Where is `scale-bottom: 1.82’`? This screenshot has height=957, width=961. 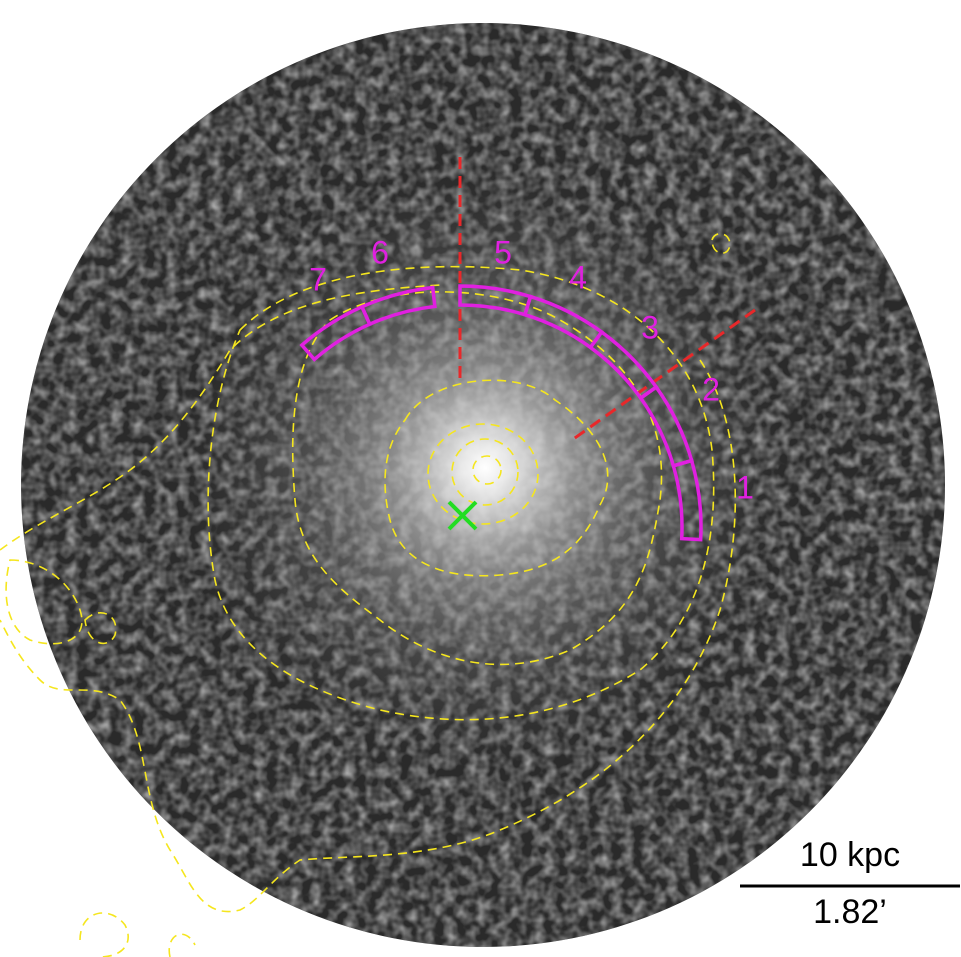 scale-bottom: 1.82’ is located at coordinates (850, 912).